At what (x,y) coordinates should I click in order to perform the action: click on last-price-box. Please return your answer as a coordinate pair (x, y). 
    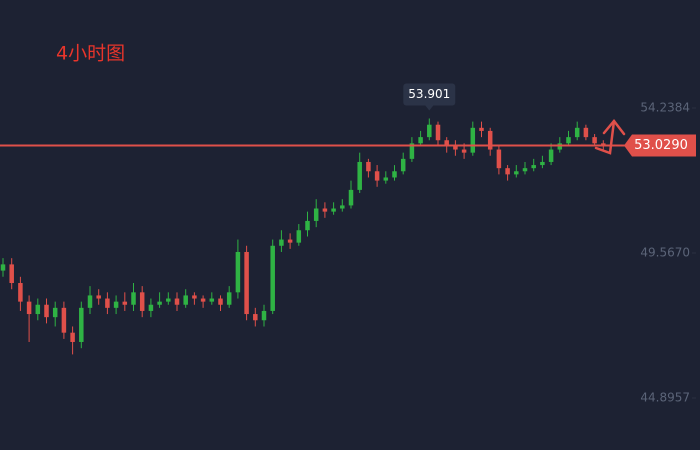
    Looking at the image, I should click on (660, 145).